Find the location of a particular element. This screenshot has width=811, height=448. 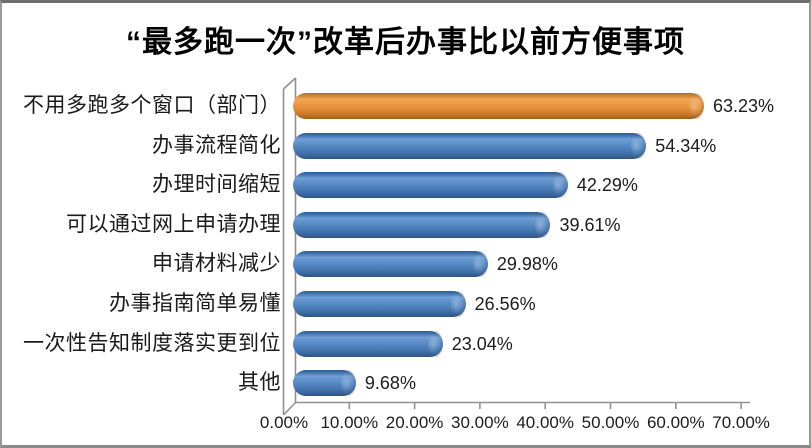

x-tick-label: 20.00% is located at coordinates (414, 422).